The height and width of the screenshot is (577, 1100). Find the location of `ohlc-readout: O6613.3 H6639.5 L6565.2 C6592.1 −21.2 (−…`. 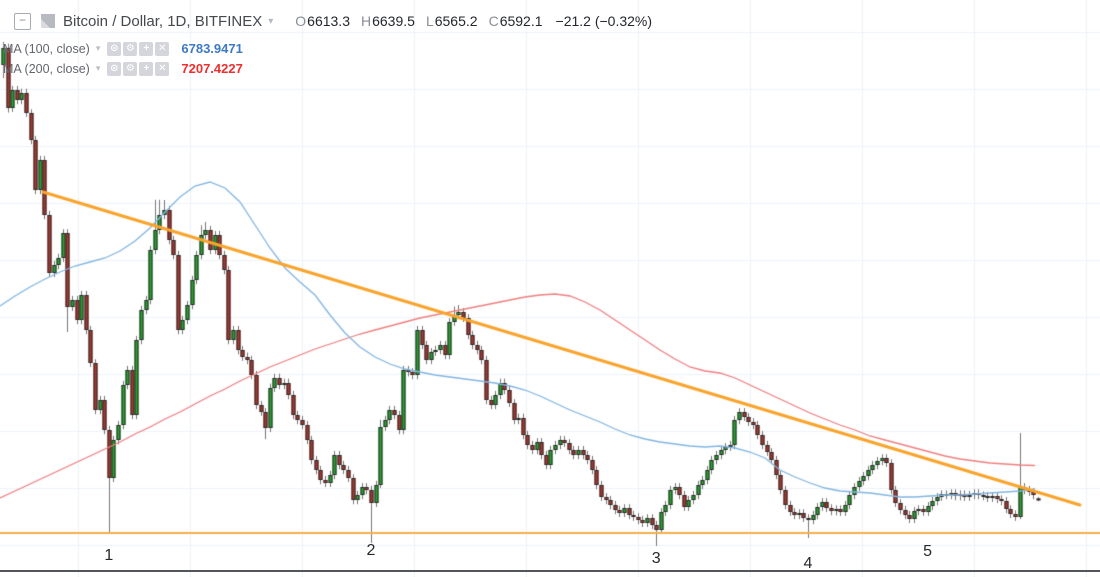

ohlc-readout: O6613.3 H6639.5 L6565.2 C6592.1 −21.2 (−… is located at coordinates (473, 21).